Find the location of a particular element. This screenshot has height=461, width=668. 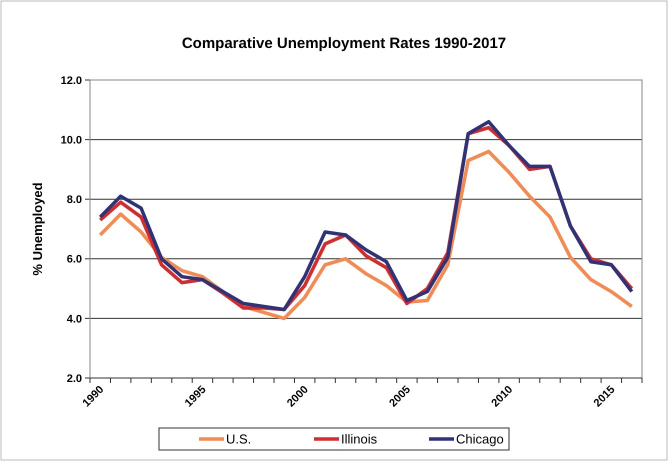

legend-label: Chicago is located at coordinates (480, 439).